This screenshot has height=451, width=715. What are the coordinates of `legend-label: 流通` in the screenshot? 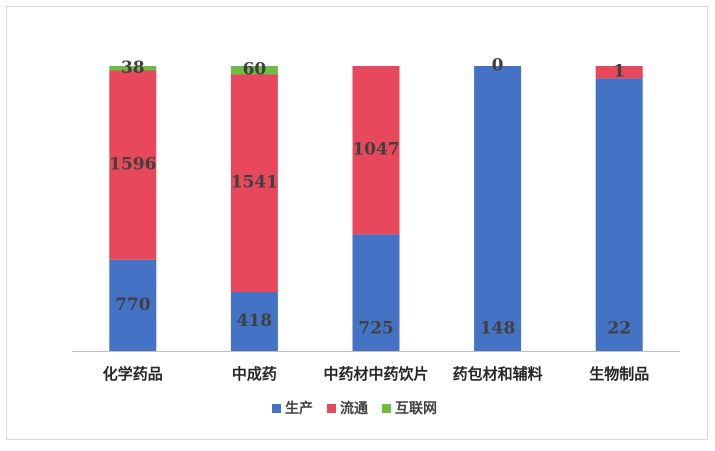 It's located at (354, 408).